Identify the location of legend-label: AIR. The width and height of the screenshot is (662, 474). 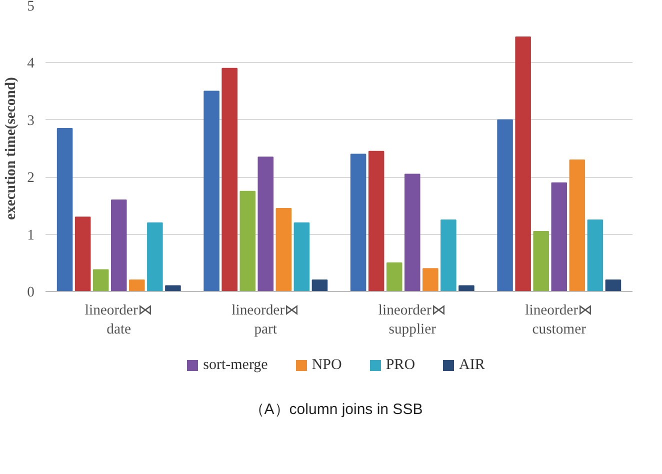
(471, 365).